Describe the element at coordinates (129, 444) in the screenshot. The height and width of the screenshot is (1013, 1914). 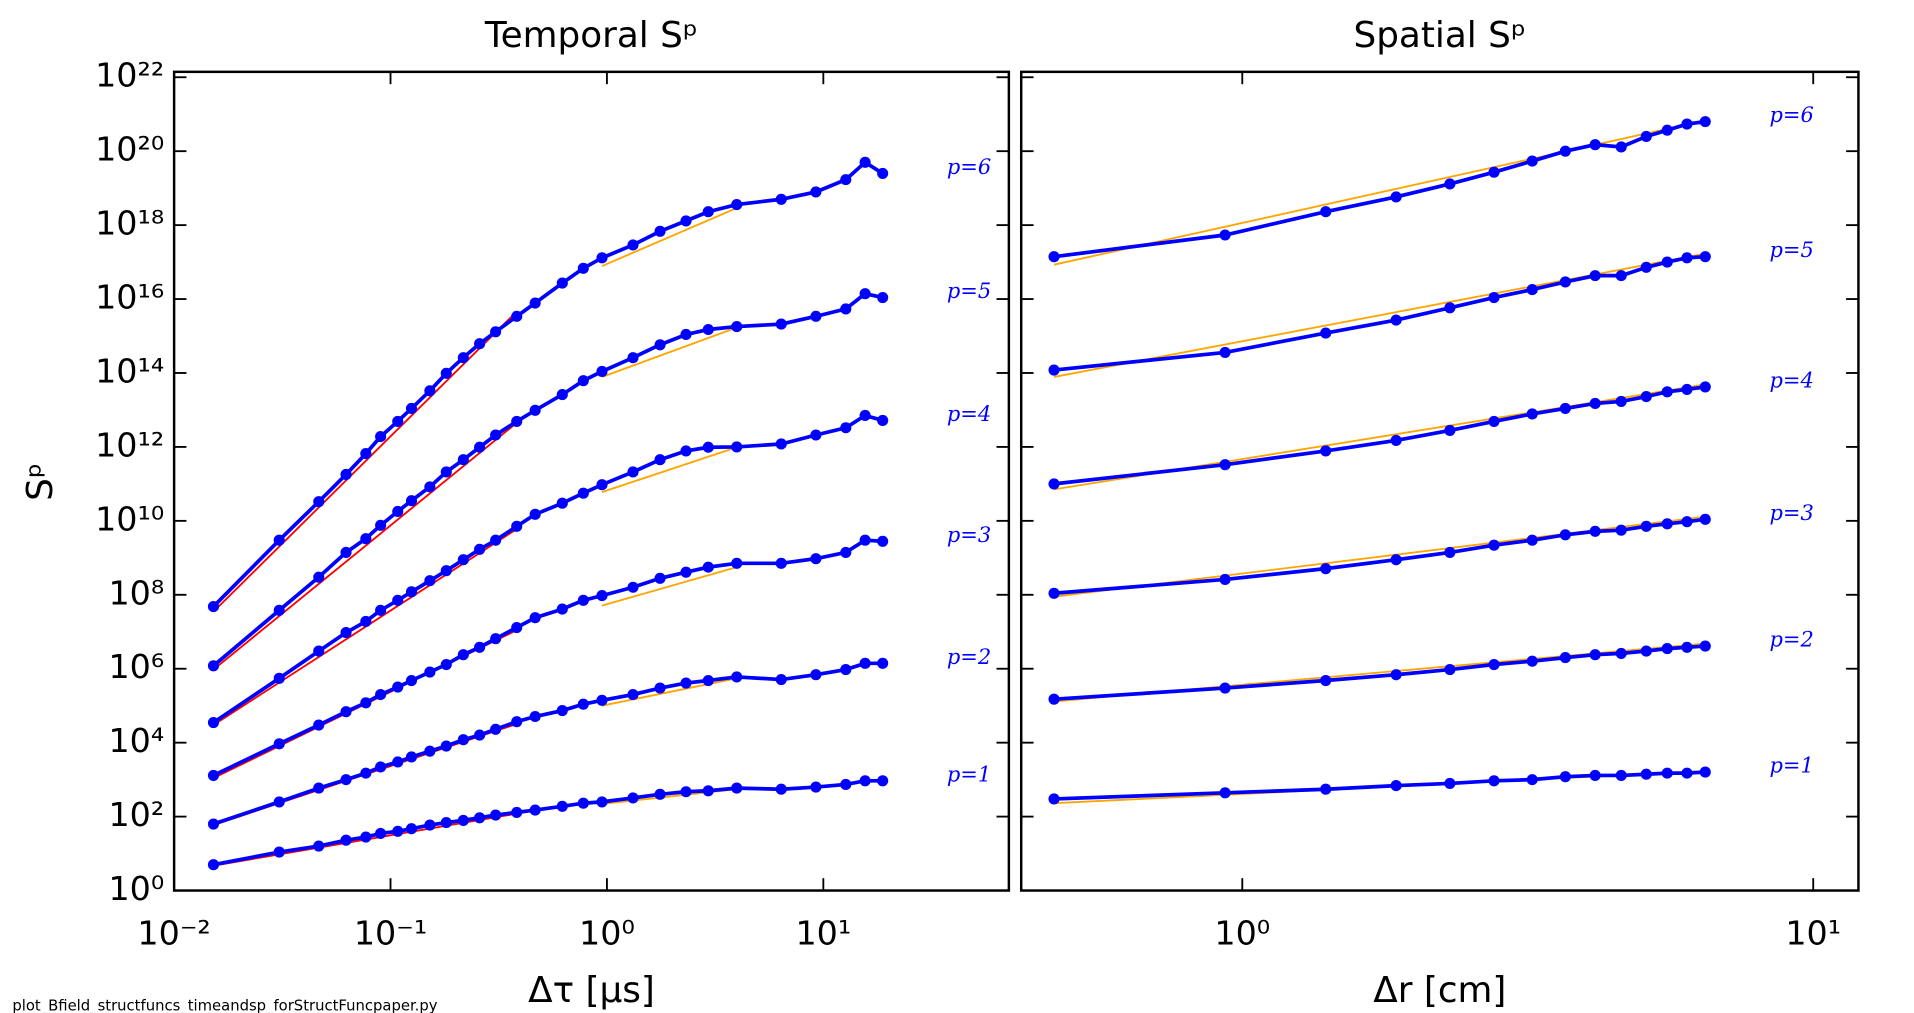
I see `y-tick-label: 10¹²` at that location.